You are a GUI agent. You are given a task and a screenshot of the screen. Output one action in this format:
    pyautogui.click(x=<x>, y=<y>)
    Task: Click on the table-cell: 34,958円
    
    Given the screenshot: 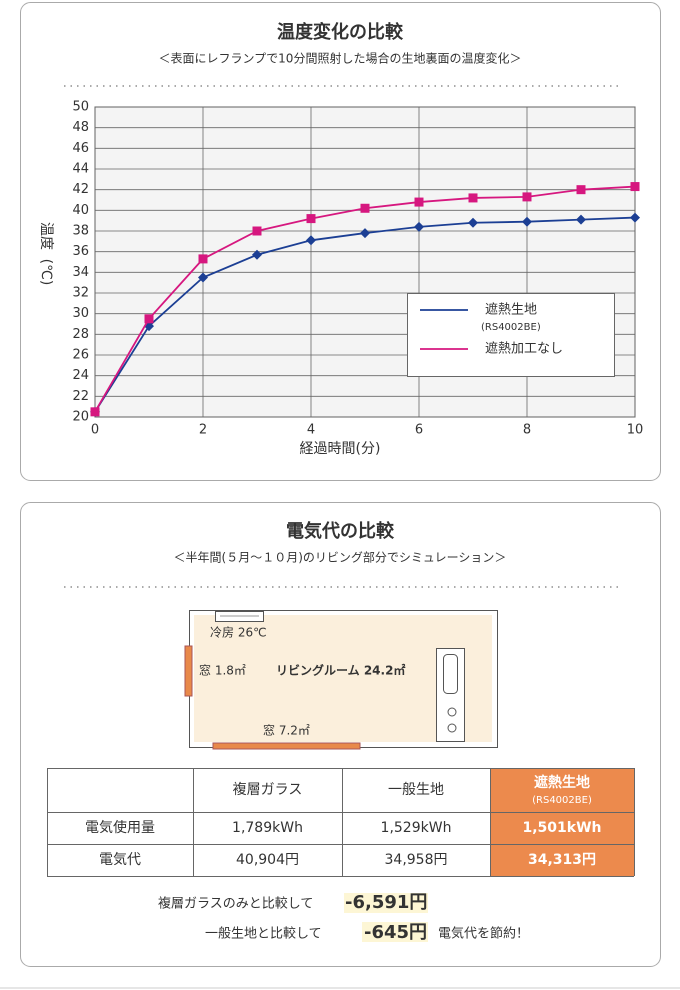 What is the action you would take?
    pyautogui.click(x=416, y=860)
    